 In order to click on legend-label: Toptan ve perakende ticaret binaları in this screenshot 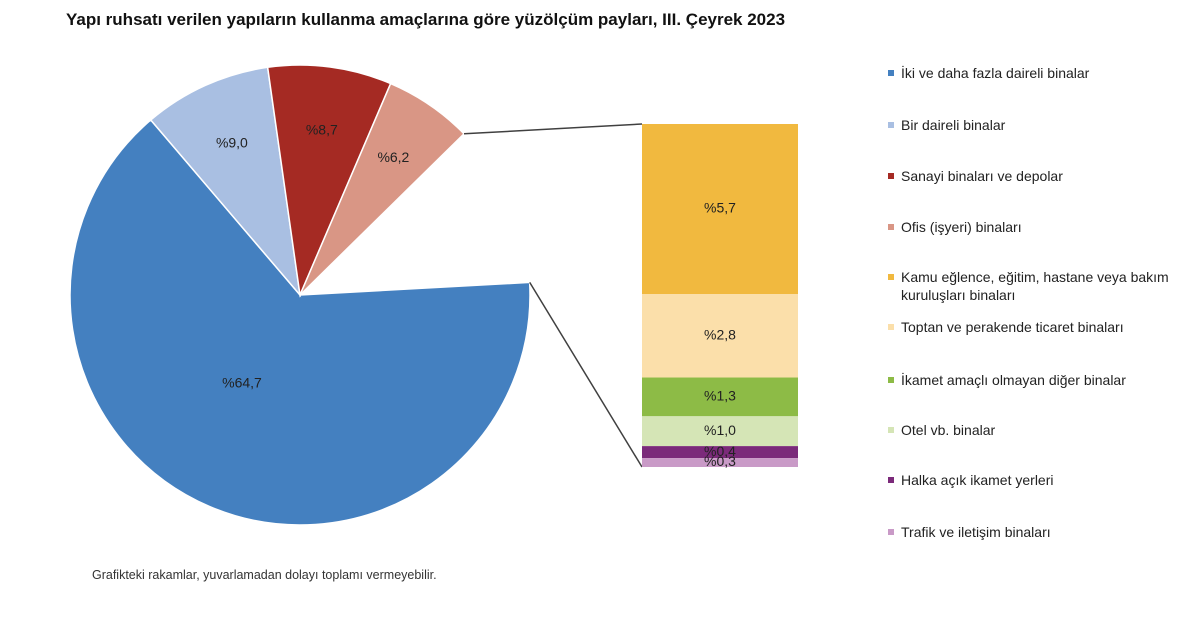, I will do `click(1012, 327)`.